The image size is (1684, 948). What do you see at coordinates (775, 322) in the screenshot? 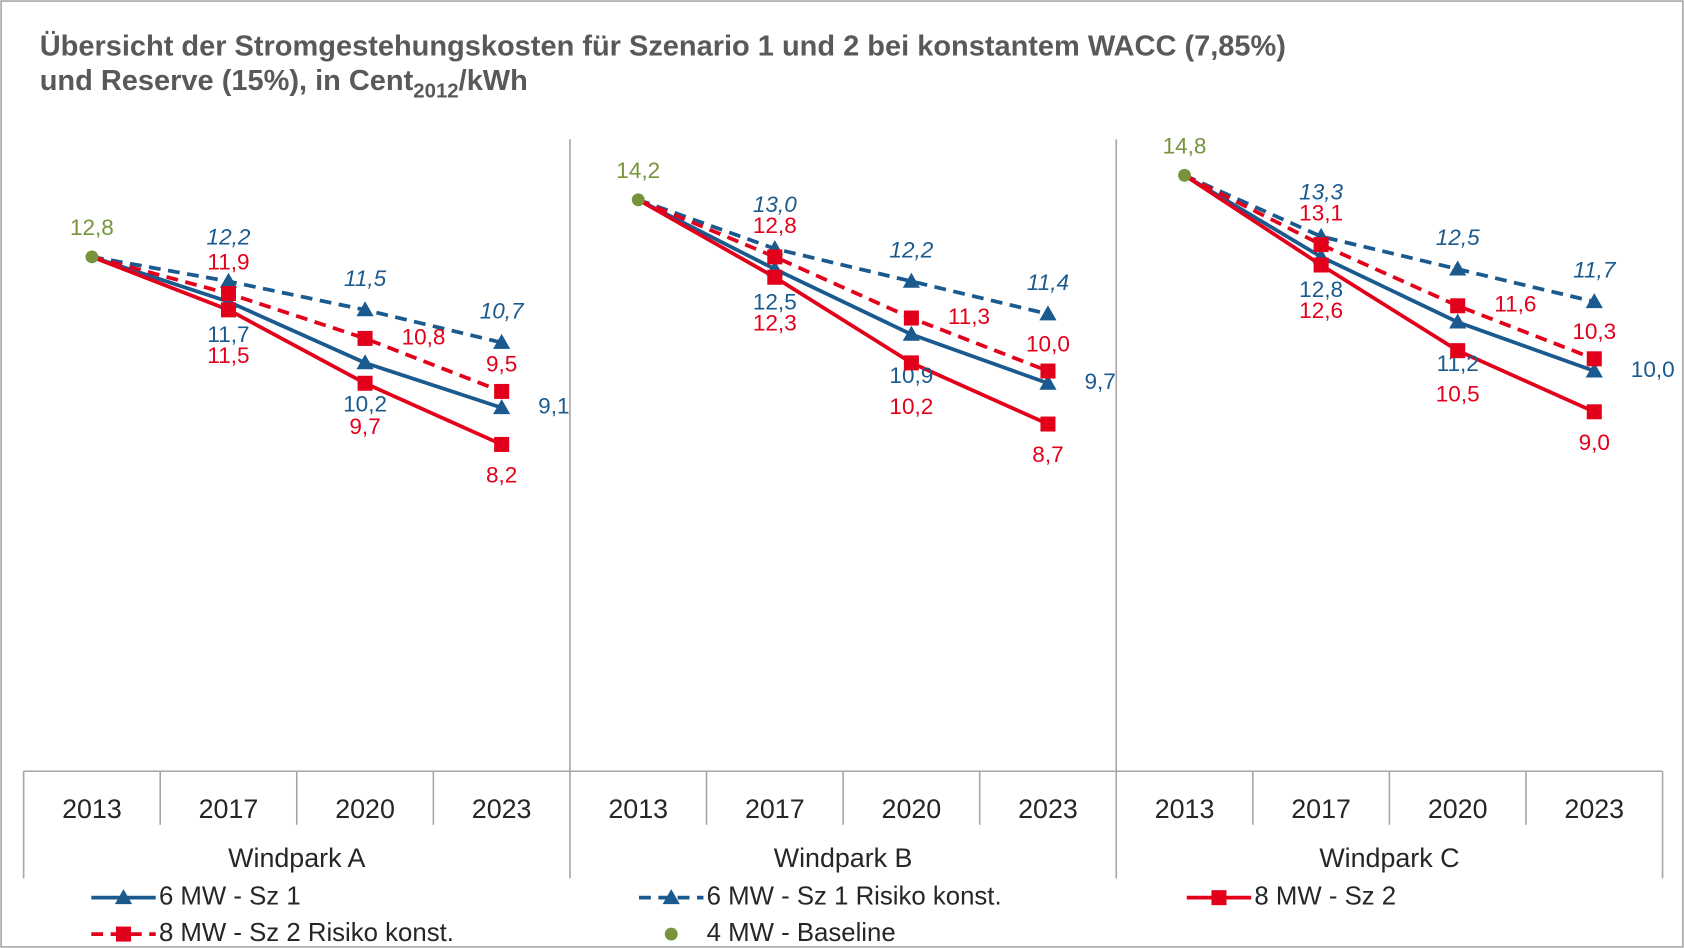
I see `data-label: 12,3` at bounding box center [775, 322].